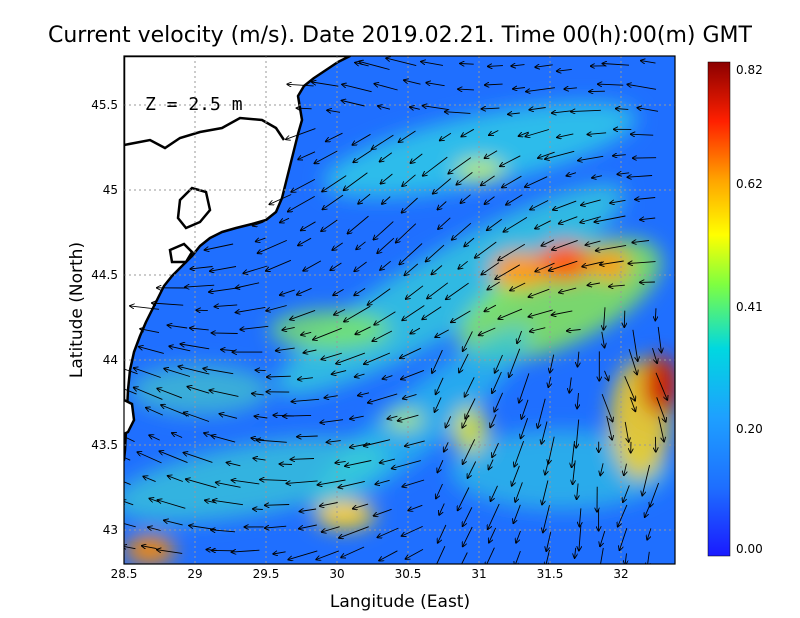 The image size is (800, 618). What do you see at coordinates (749, 70) in the screenshot?
I see `colorbar-tick-label: 0.82` at bounding box center [749, 70].